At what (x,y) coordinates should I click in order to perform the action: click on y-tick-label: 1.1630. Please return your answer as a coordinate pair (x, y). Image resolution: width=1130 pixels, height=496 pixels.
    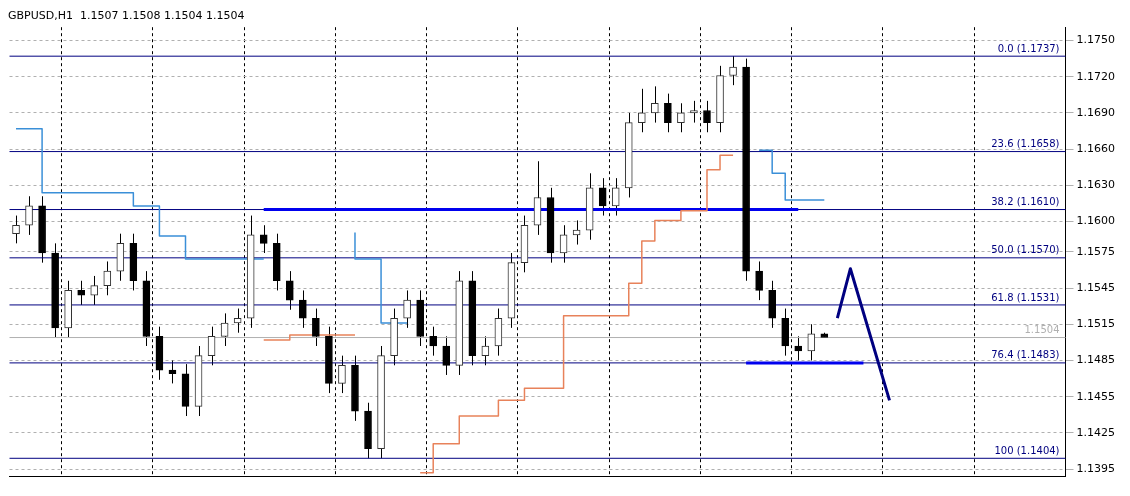
    Looking at the image, I should click on (1096, 185).